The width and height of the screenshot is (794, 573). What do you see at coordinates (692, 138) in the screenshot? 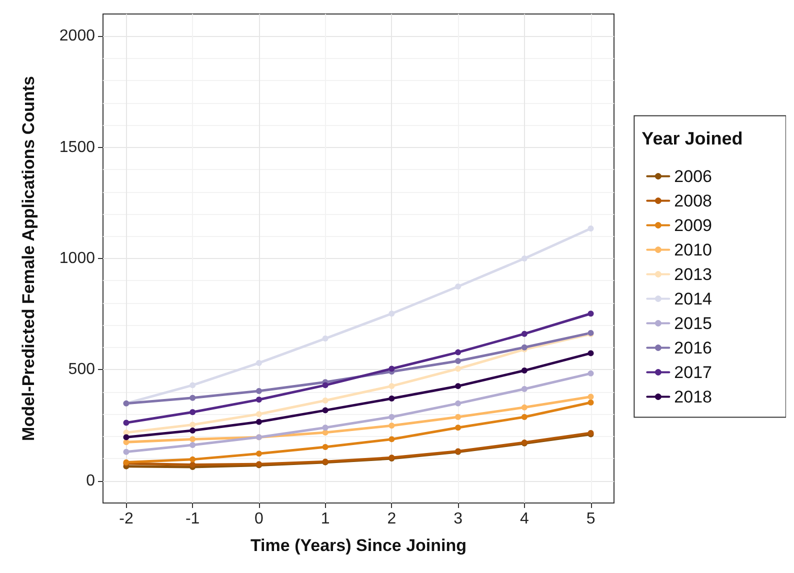
I see `legend-title: Year Joined` at bounding box center [692, 138].